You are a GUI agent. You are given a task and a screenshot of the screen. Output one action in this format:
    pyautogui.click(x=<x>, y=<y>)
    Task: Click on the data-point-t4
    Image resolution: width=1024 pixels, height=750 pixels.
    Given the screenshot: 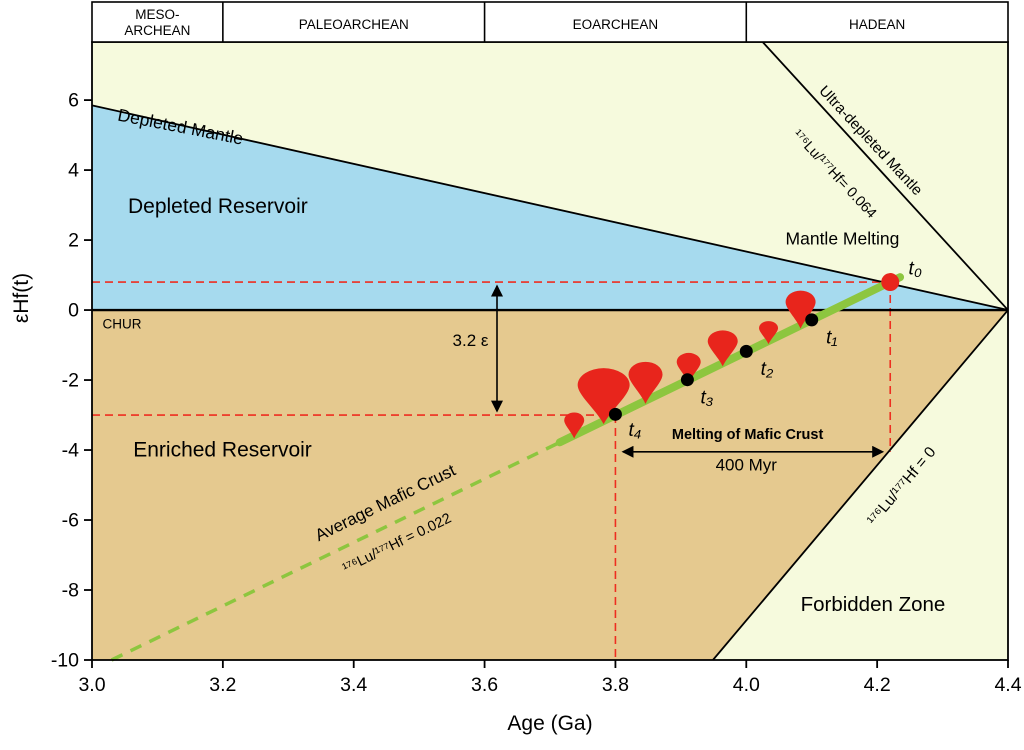 What is the action you would take?
    pyautogui.click(x=615, y=414)
    